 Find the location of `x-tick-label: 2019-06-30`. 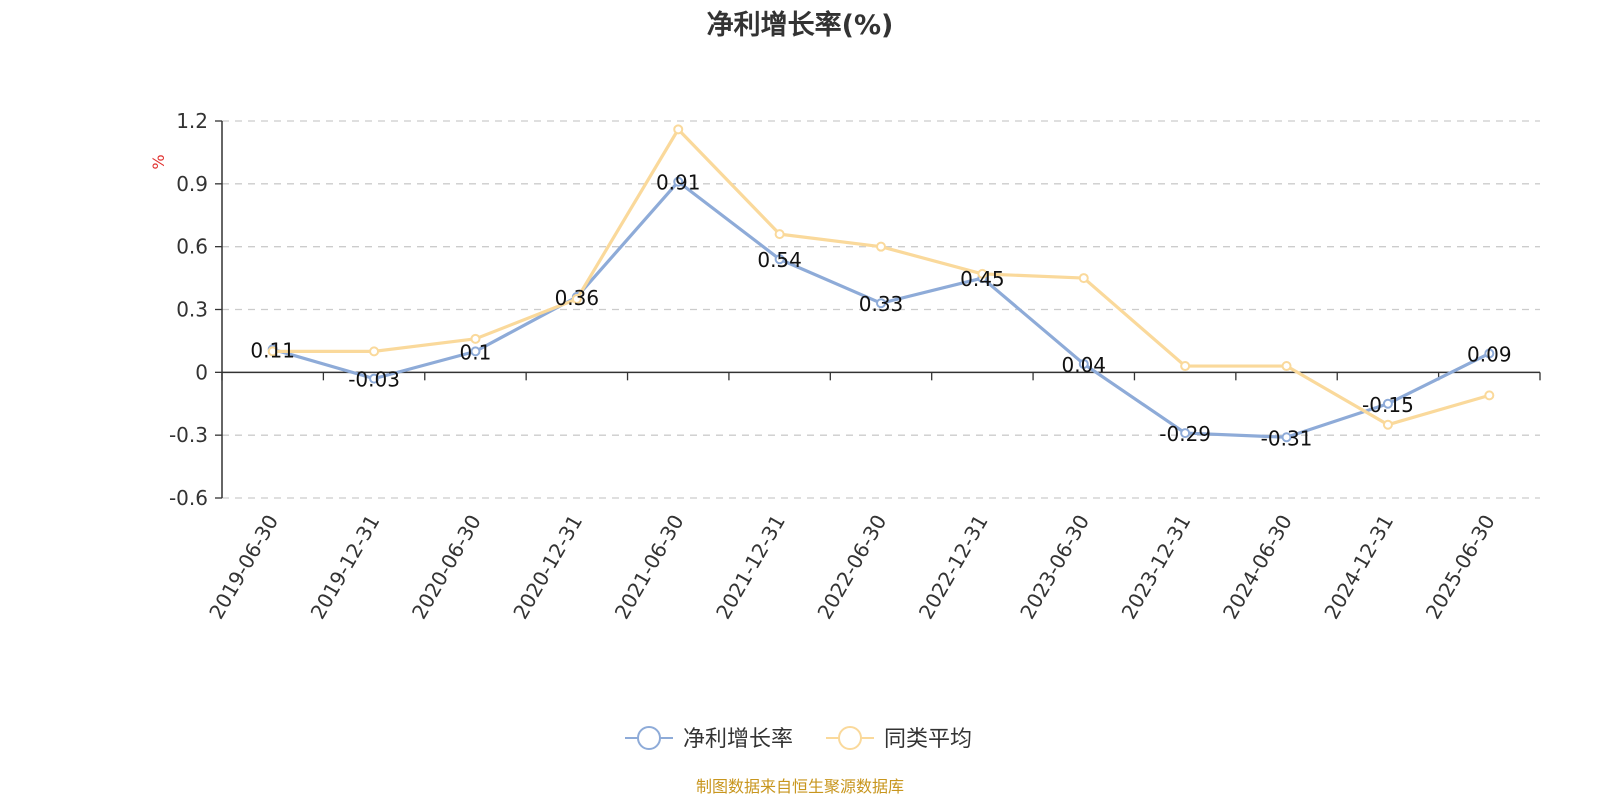

x-tick-label: 2019-06-30 is located at coordinates (243, 567).